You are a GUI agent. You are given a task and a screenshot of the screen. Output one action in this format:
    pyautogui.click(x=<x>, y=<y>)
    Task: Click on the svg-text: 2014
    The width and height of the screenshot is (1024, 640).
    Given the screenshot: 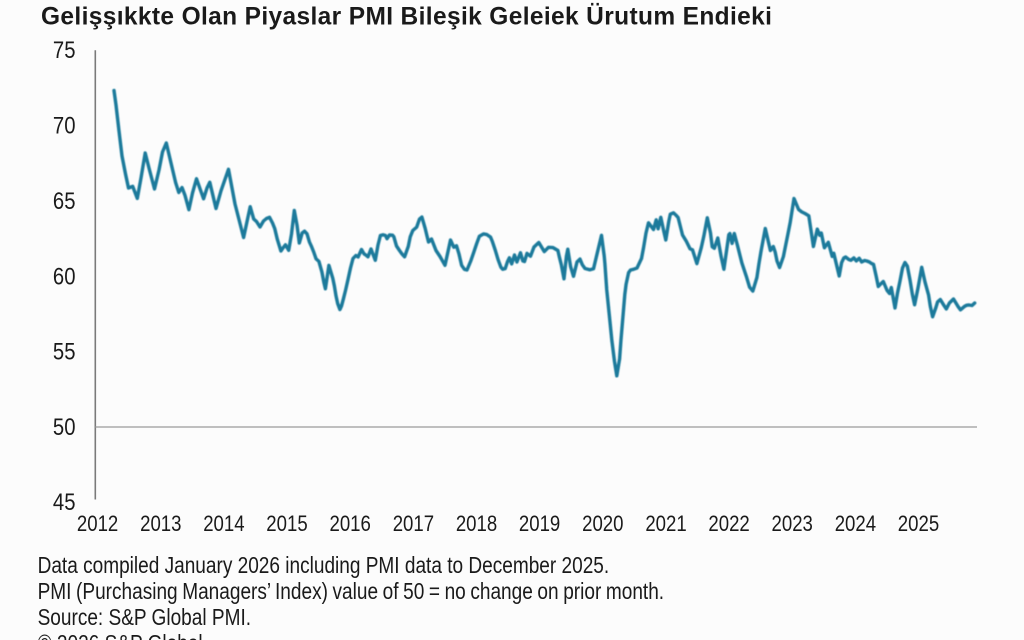 What is the action you would take?
    pyautogui.click(x=223, y=525)
    